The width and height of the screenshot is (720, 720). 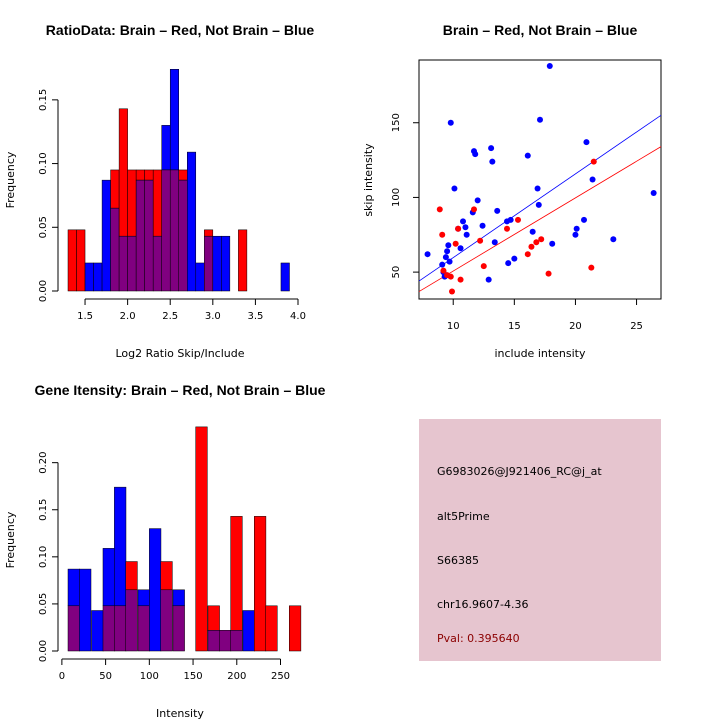 What do you see at coordinates (62, 676) in the screenshot?
I see `intensity-x-tick-label: 0` at bounding box center [62, 676].